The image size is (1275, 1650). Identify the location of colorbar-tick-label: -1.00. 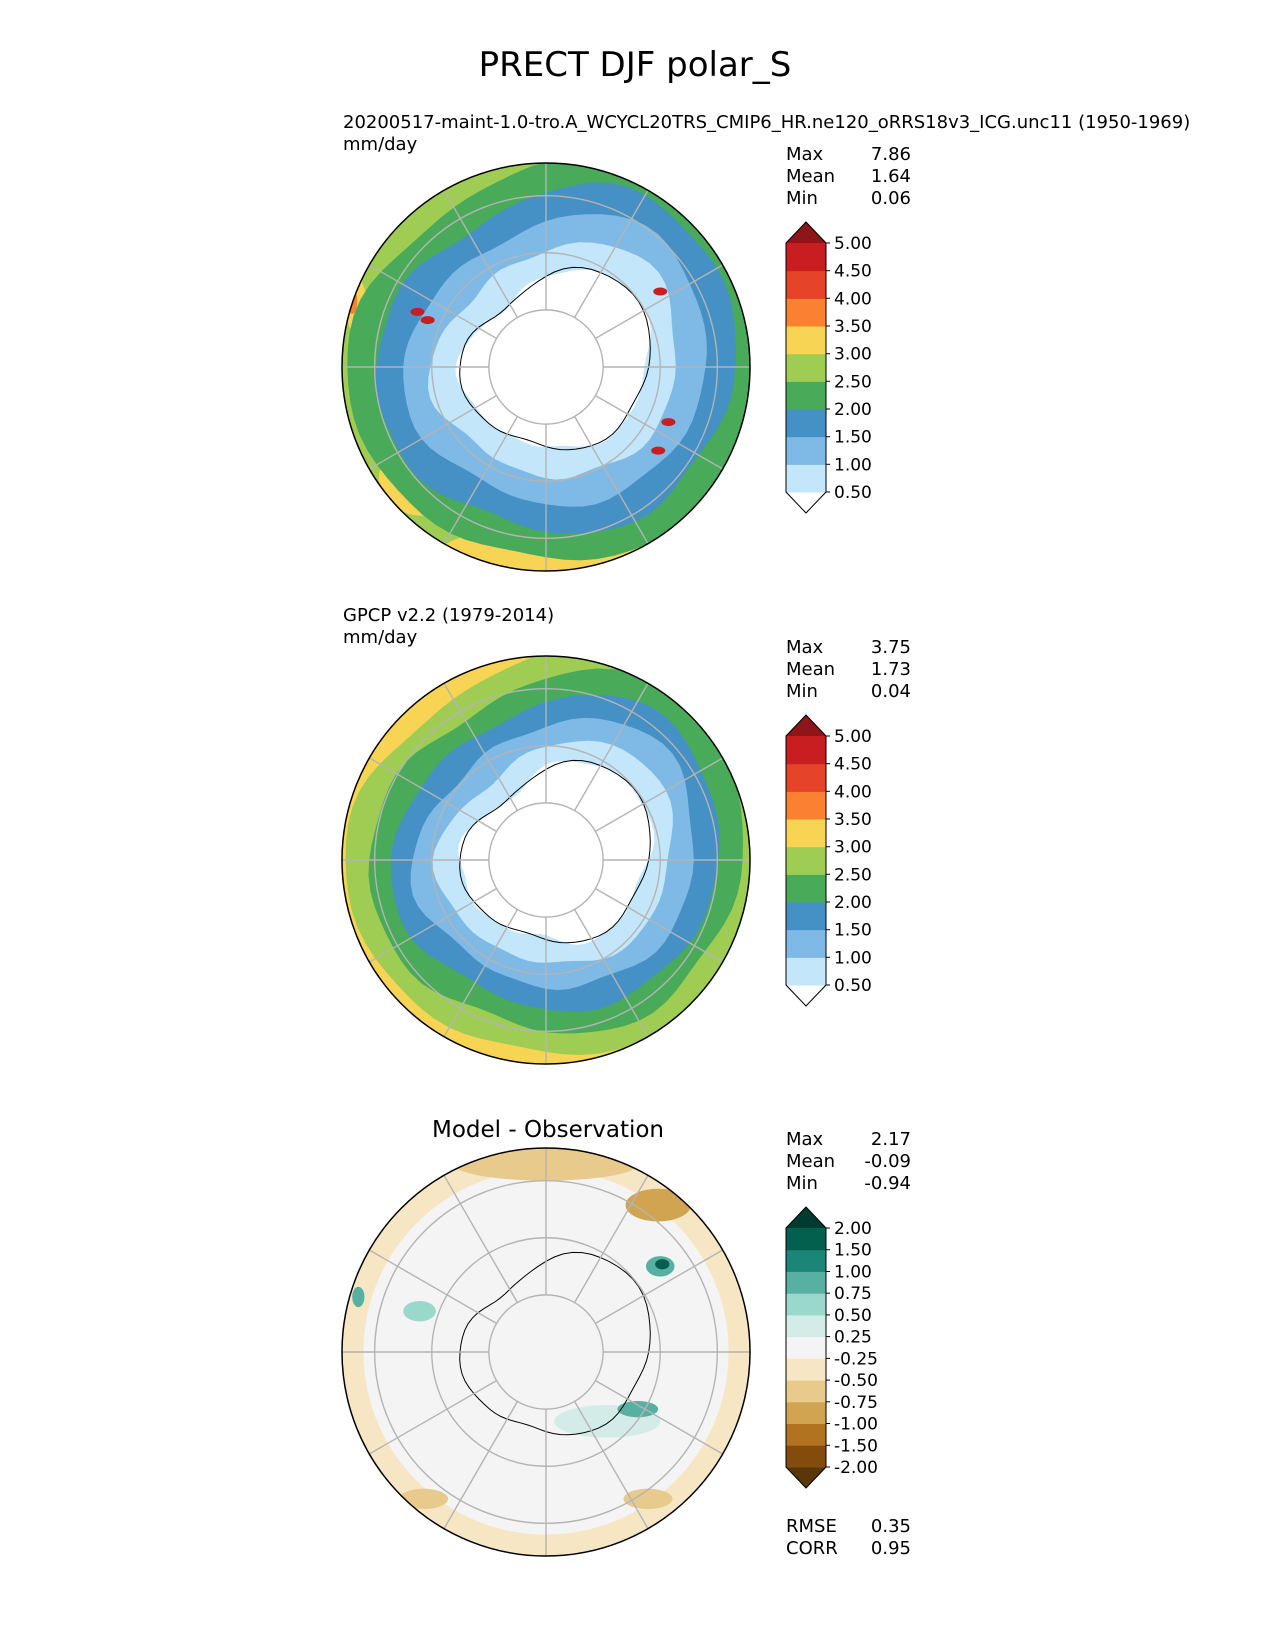
(856, 1425).